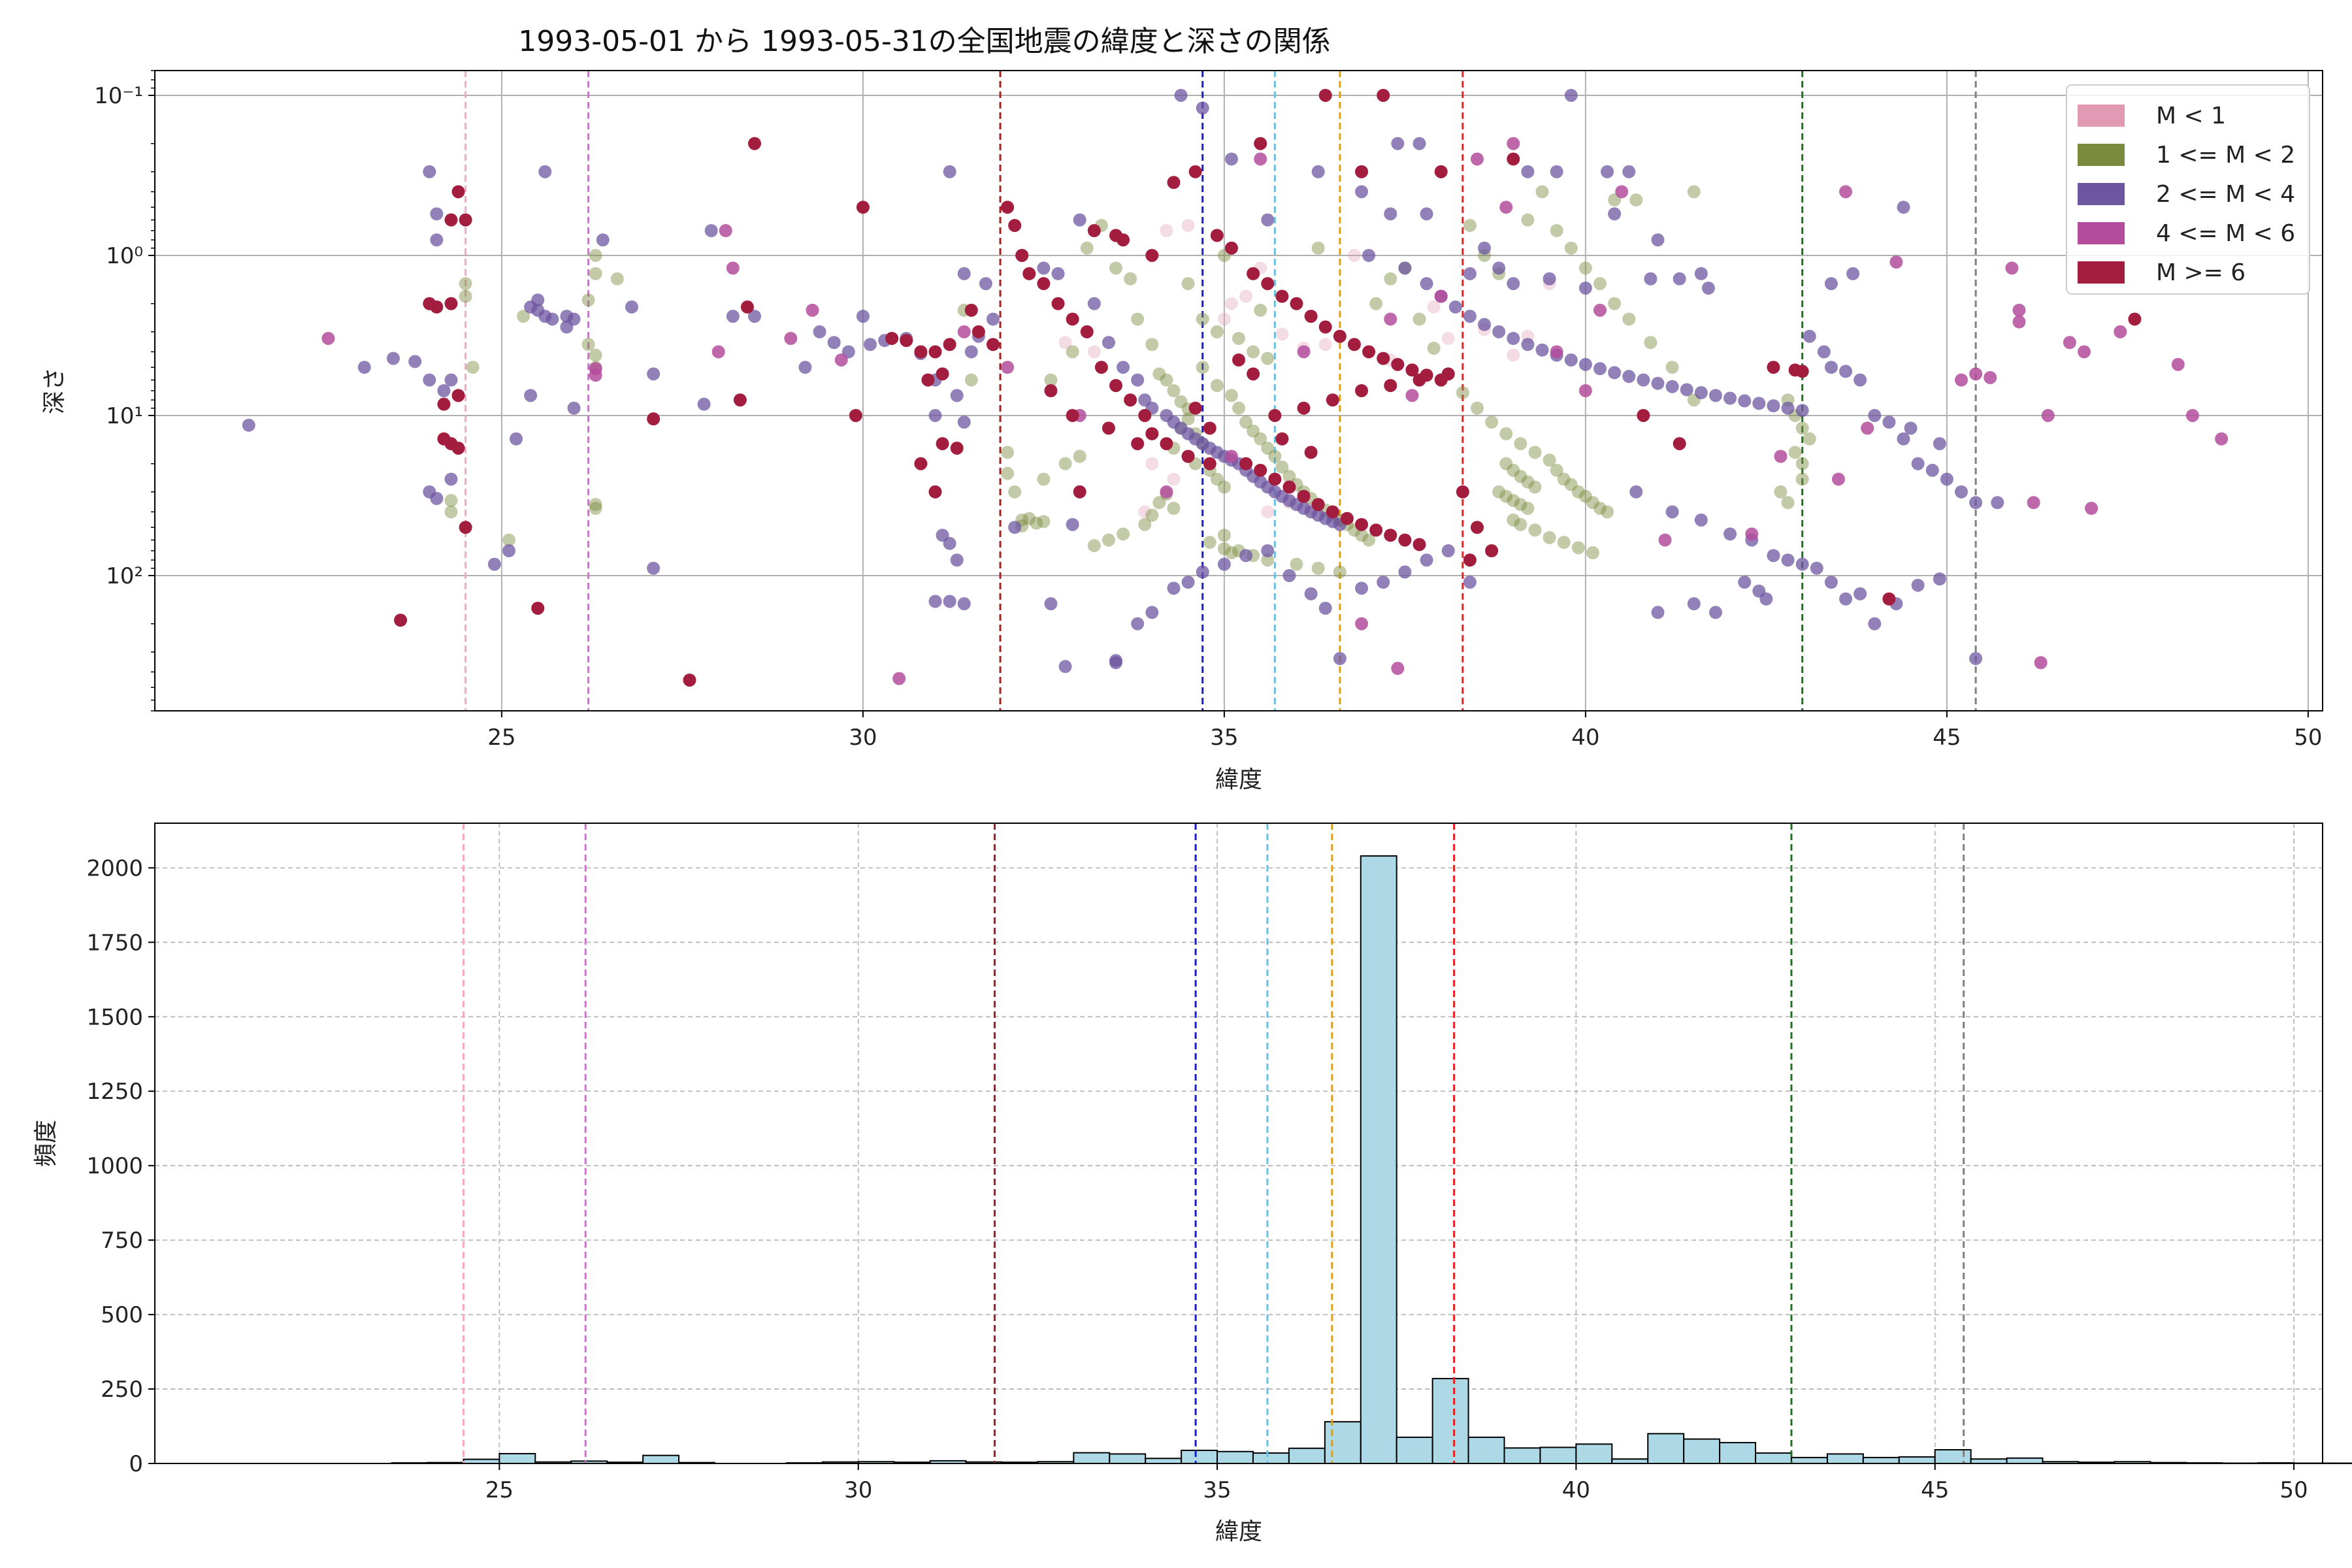 The image size is (2352, 1568). What do you see at coordinates (2191, 116) in the screenshot?
I see `legend-label: M < 1` at bounding box center [2191, 116].